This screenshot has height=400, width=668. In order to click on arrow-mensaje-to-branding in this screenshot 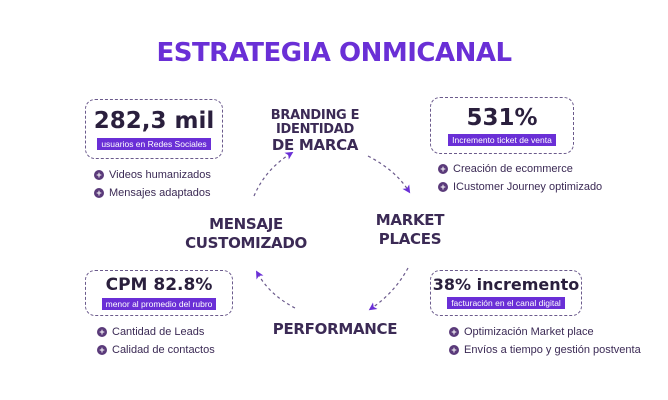, I will do `click(273, 174)`.